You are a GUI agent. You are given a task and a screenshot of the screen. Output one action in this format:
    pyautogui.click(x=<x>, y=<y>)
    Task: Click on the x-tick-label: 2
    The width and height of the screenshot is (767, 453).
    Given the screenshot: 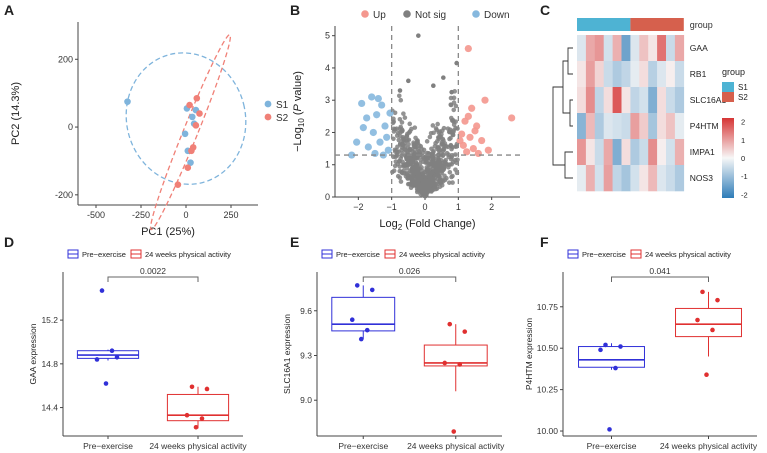 What is the action you would take?
    pyautogui.click(x=491, y=207)
    